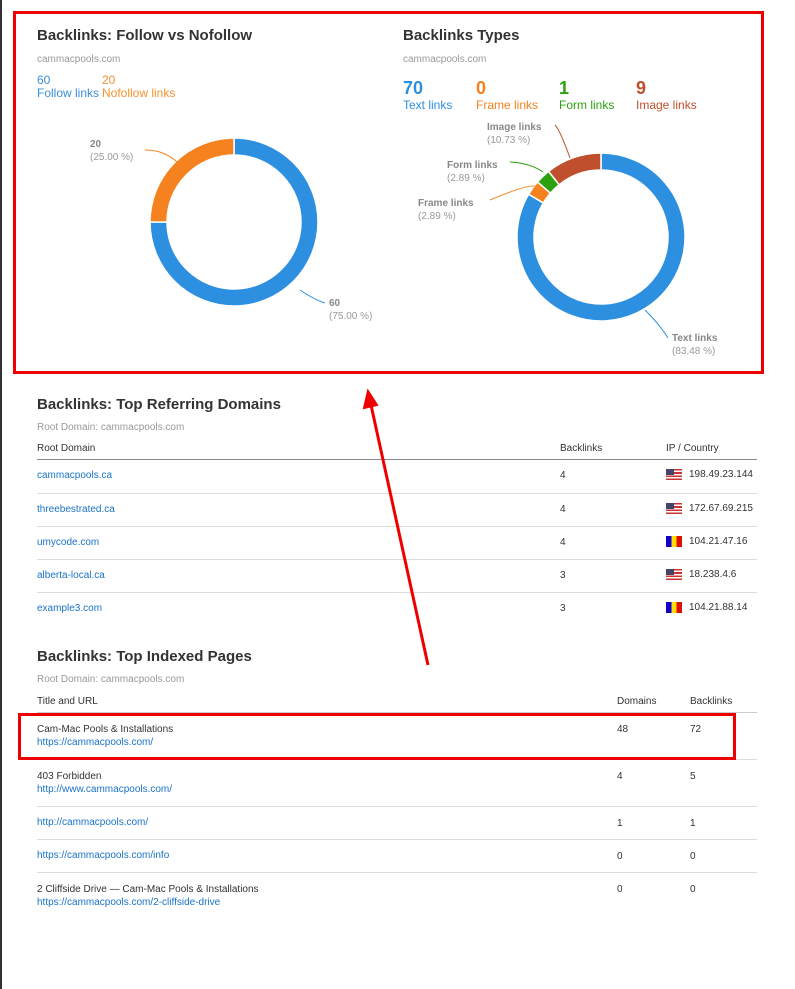 The height and width of the screenshot is (989, 795). I want to click on domains-title: Backlinks: Top Referring Domains, so click(159, 404).